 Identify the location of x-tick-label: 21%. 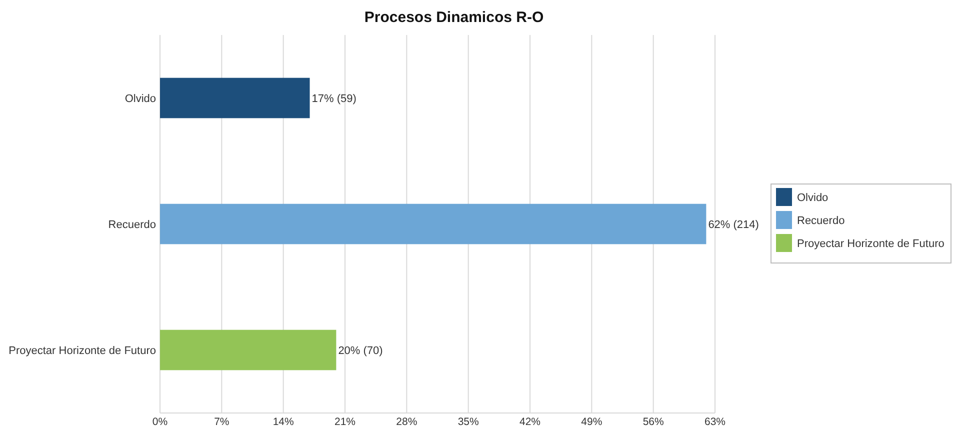
(345, 422).